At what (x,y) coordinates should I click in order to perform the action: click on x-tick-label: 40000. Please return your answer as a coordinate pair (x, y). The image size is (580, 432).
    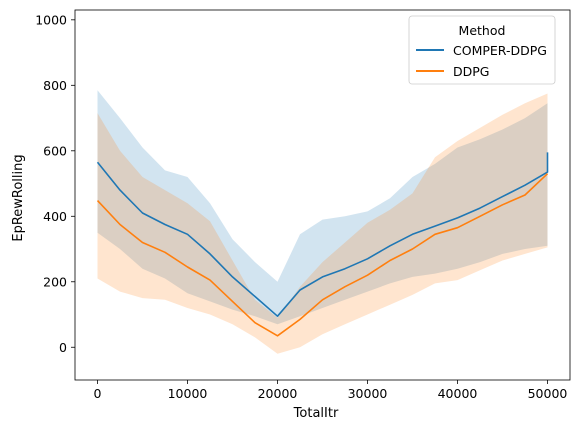
    Looking at the image, I should click on (458, 393).